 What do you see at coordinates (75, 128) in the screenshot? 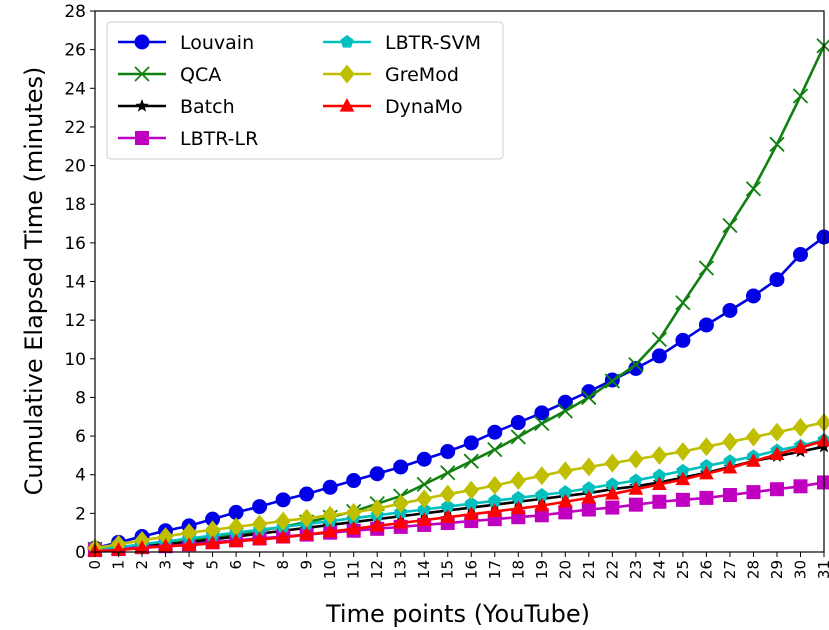
I see `y-tick-label: 22` at bounding box center [75, 128].